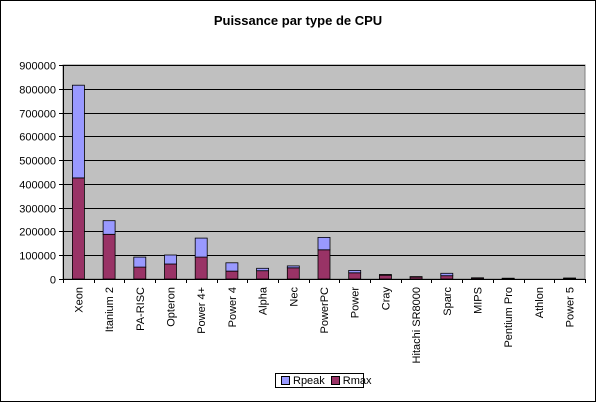 Image resolution: width=596 pixels, height=402 pixels. Describe the element at coordinates (37, 162) in the screenshot. I see `y-tick-label: 500000` at that location.